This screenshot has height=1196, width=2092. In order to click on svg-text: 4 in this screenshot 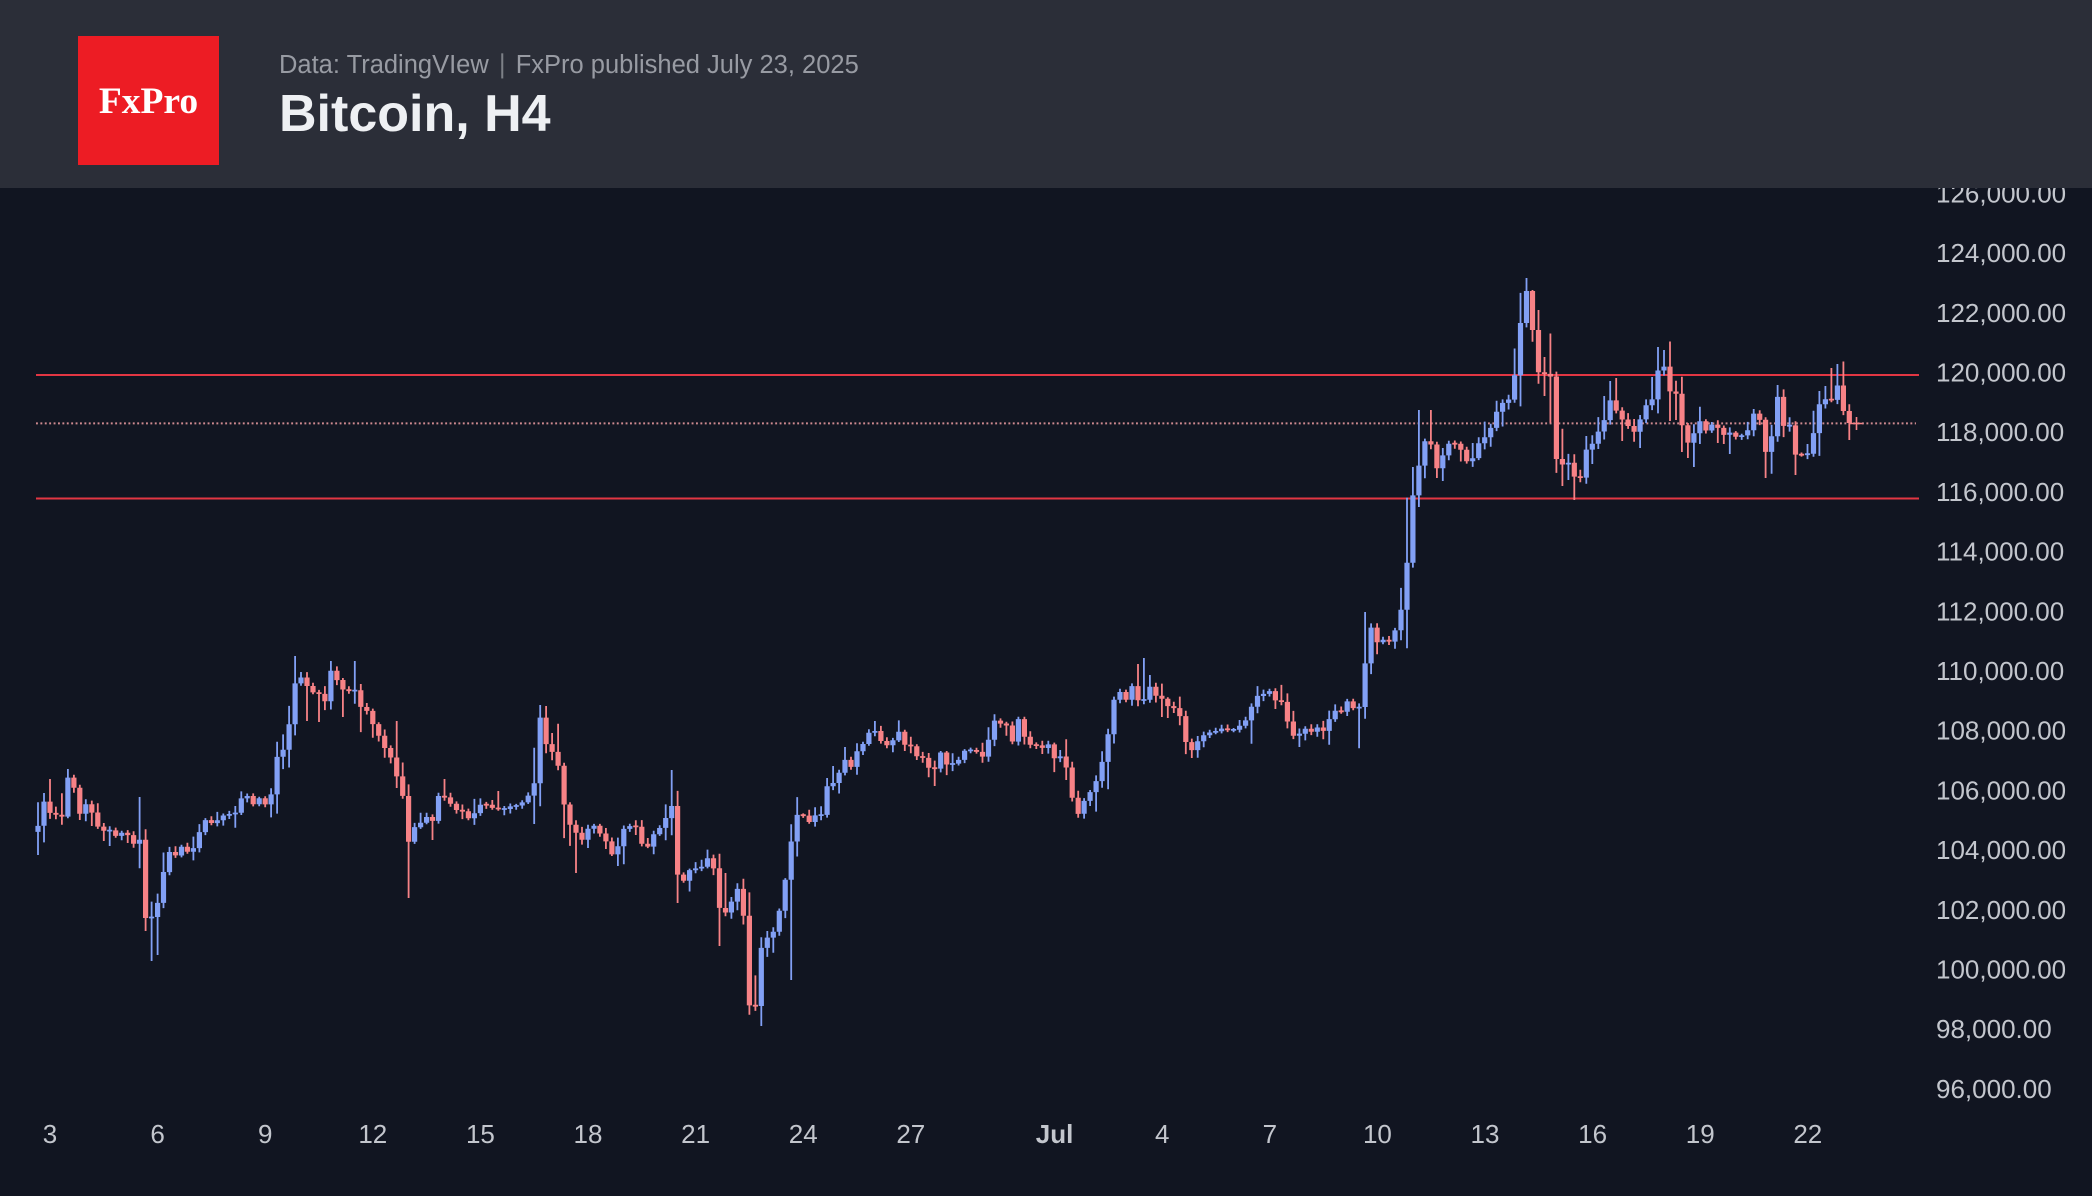, I will do `click(1162, 1134)`.